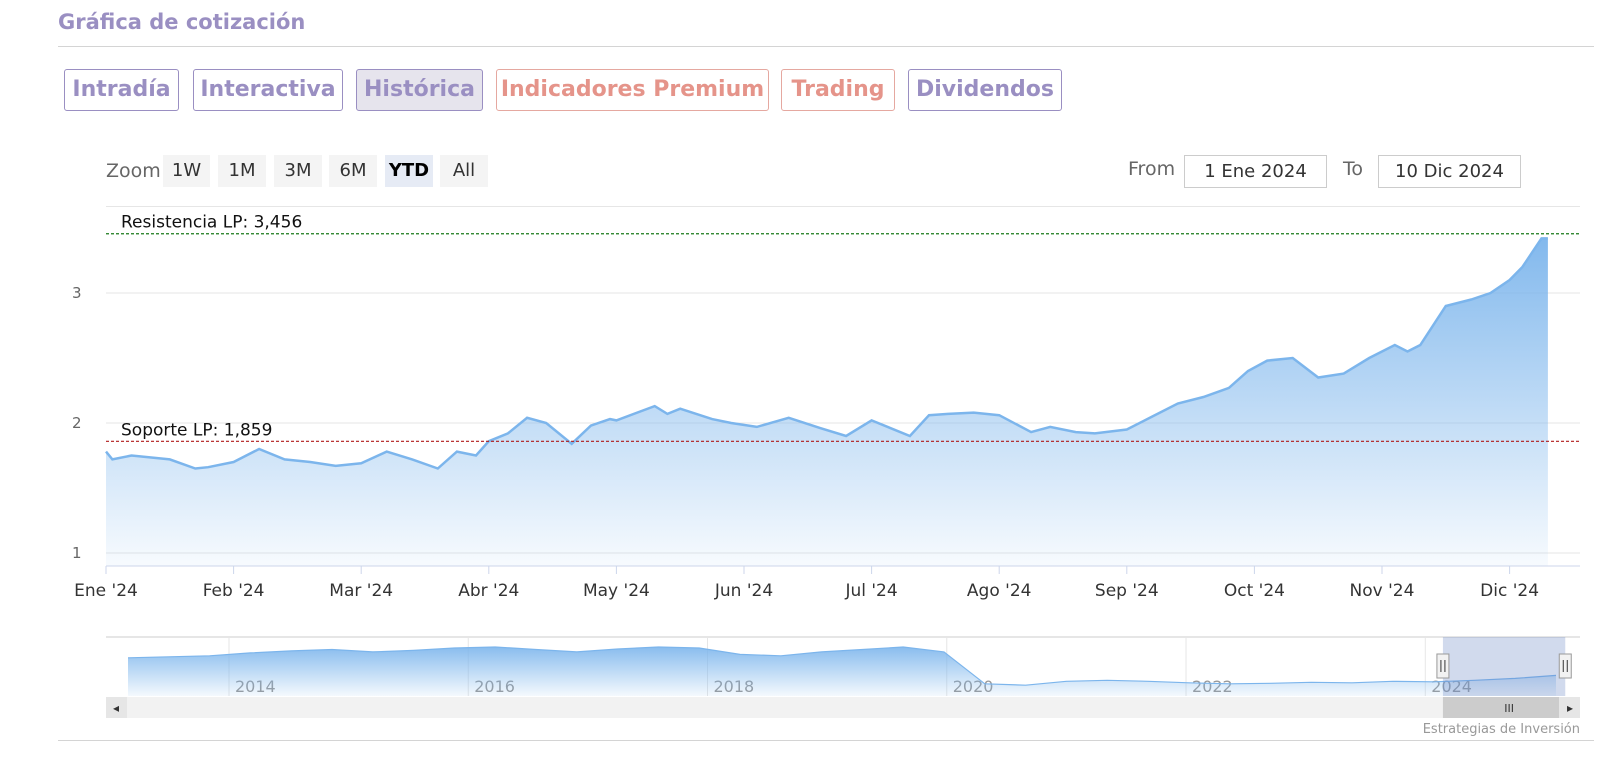 Image resolution: width=1621 pixels, height=765 pixels. I want to click on chevron-right-icon: ▸, so click(1570, 708).